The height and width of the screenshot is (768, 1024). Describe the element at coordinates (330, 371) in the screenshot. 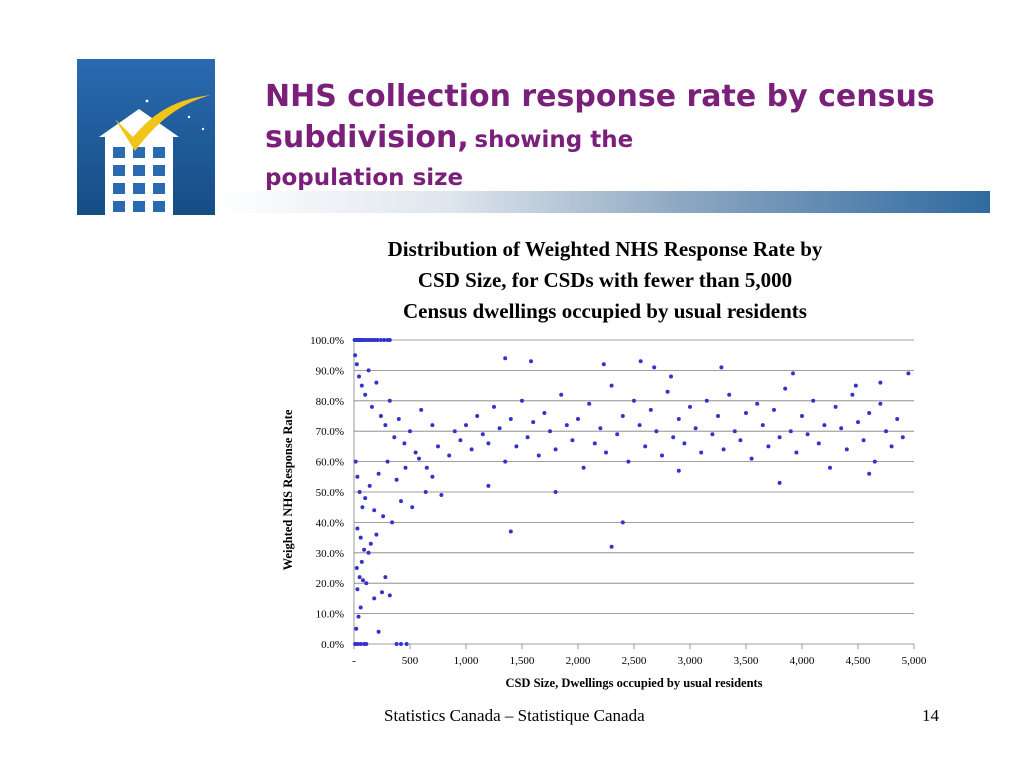

I see `y-tick-label: 90.0%` at that location.